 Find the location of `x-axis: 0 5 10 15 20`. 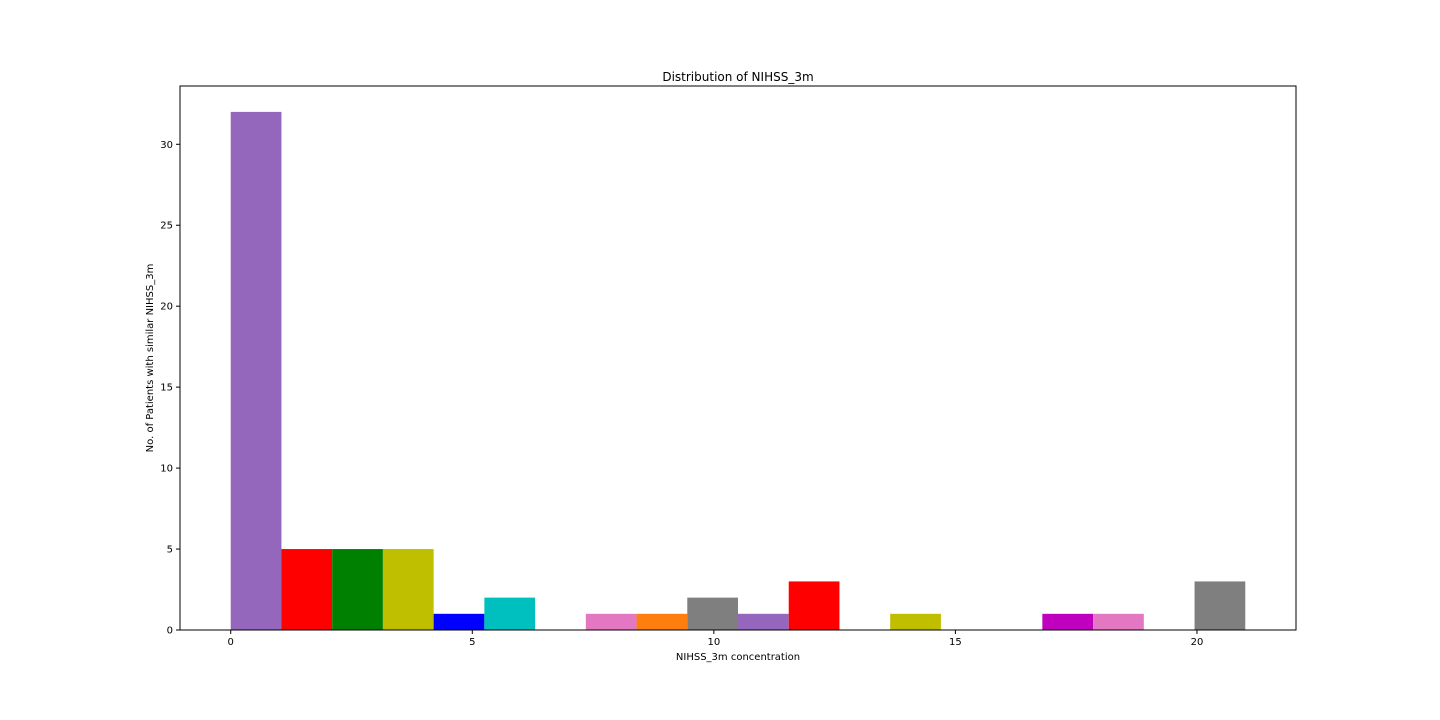

x-axis: 0 5 10 15 20 is located at coordinates (716, 639).